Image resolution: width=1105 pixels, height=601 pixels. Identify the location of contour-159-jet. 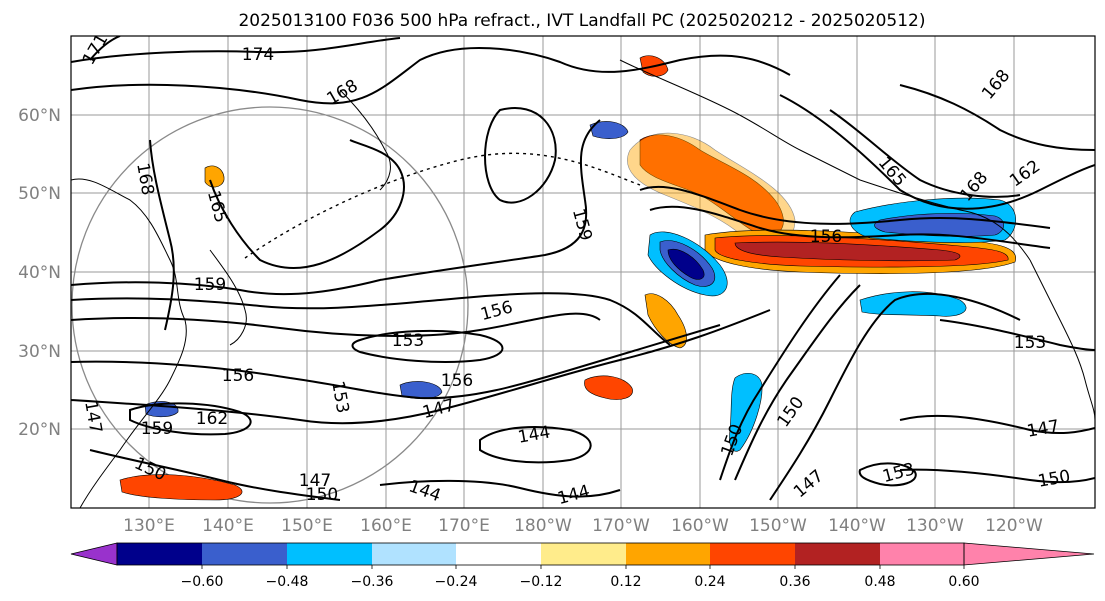
(845, 207).